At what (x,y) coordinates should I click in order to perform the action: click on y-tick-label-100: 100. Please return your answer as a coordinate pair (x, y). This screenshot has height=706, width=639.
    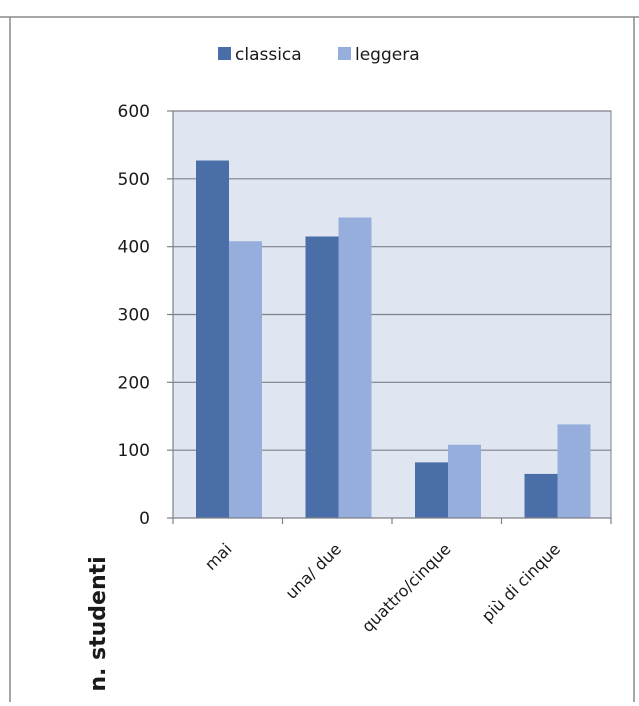
    Looking at the image, I should click on (134, 451).